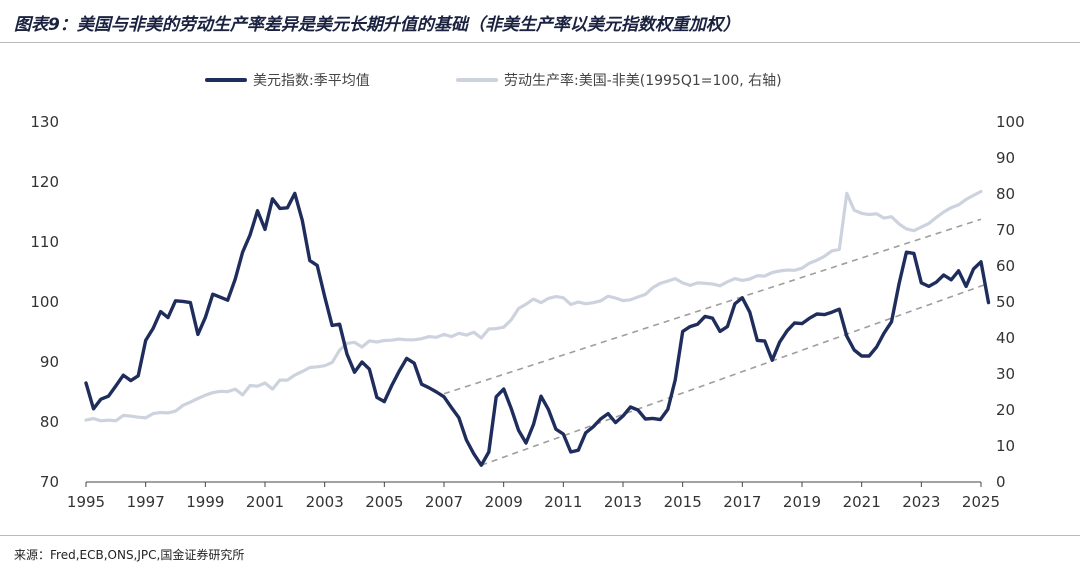  I want to click on y-right-tick-label: 100, so click(1010, 122).